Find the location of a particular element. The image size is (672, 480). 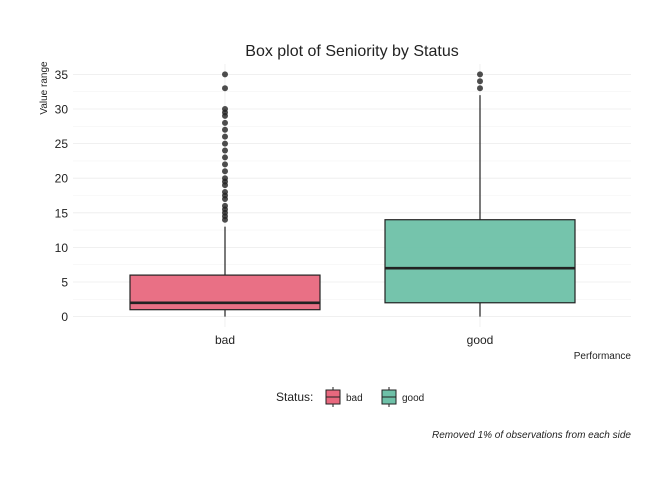

legend-item-good: good is located at coordinates (402, 397).